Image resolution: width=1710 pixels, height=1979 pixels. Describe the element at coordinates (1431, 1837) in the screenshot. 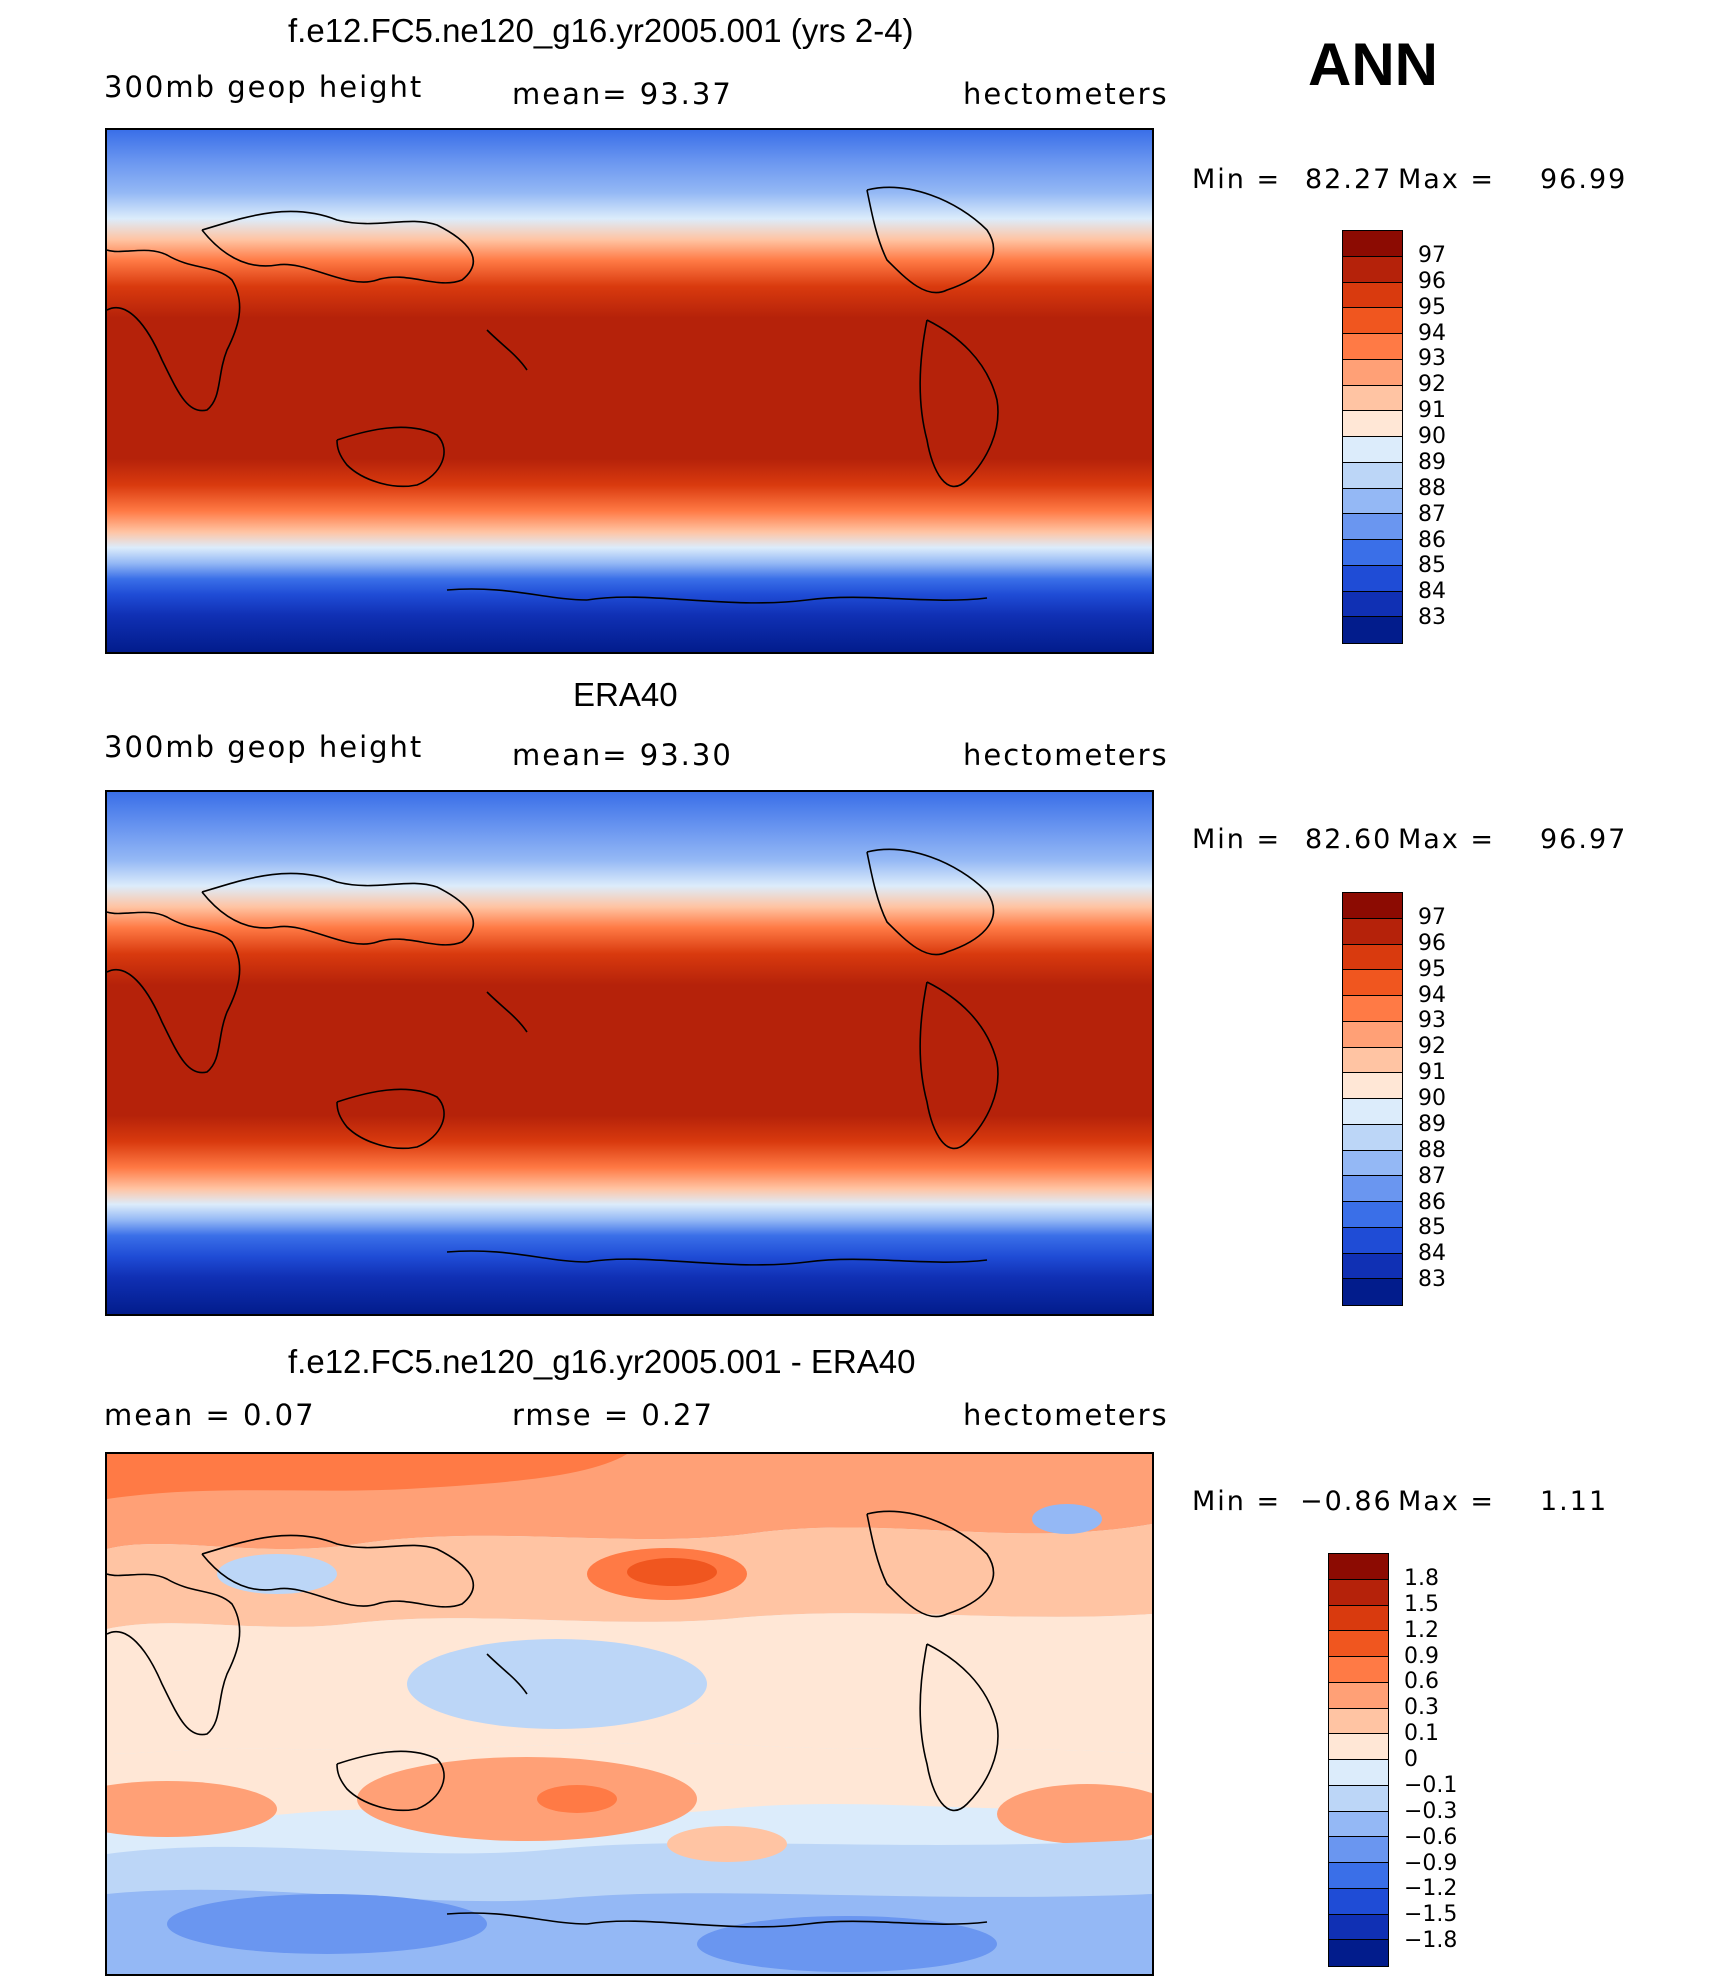

I see `legend-tick-label: −0.6` at that location.